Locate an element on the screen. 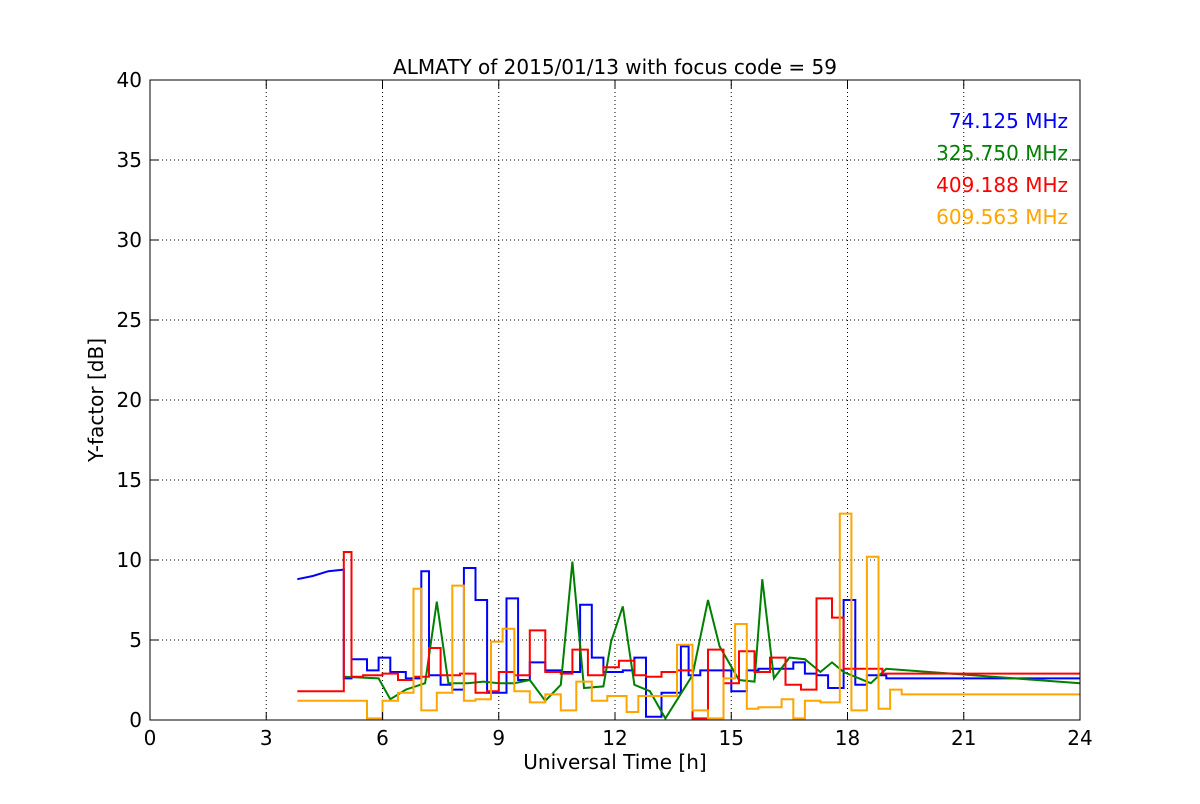  y-tick-label: 15 is located at coordinates (129, 480).